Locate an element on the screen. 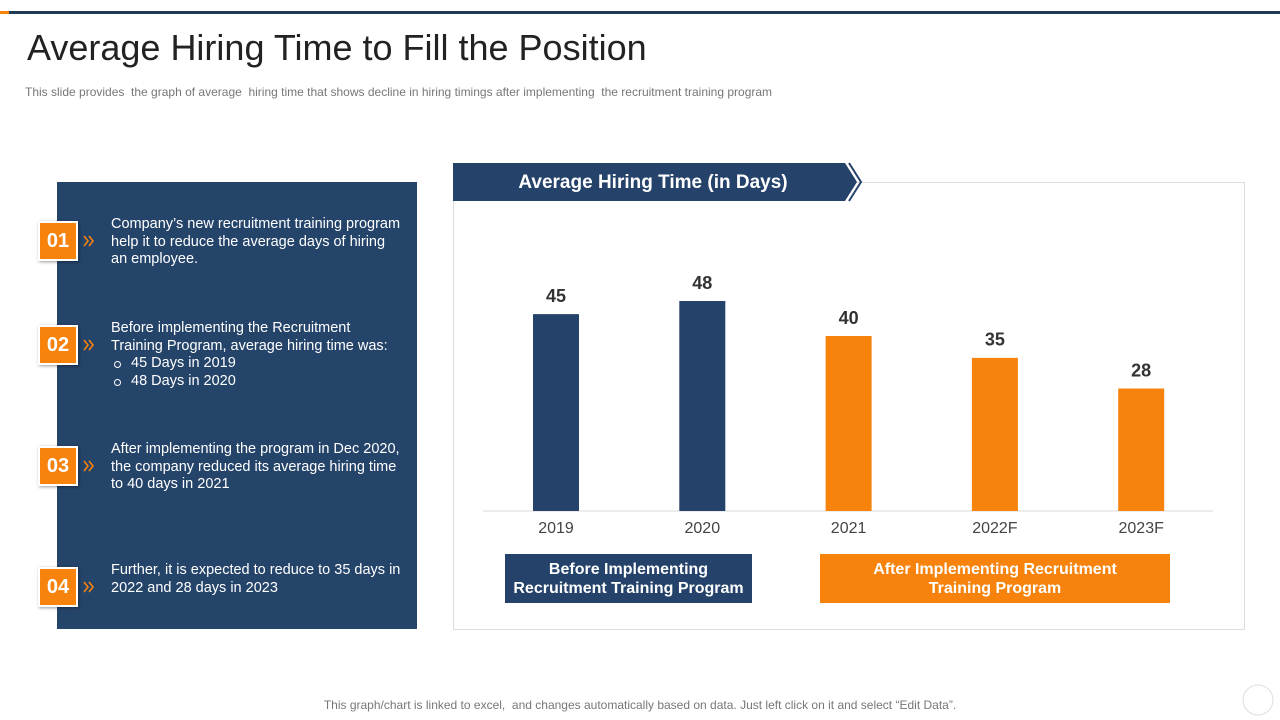  data-label: 48 is located at coordinates (702, 283).